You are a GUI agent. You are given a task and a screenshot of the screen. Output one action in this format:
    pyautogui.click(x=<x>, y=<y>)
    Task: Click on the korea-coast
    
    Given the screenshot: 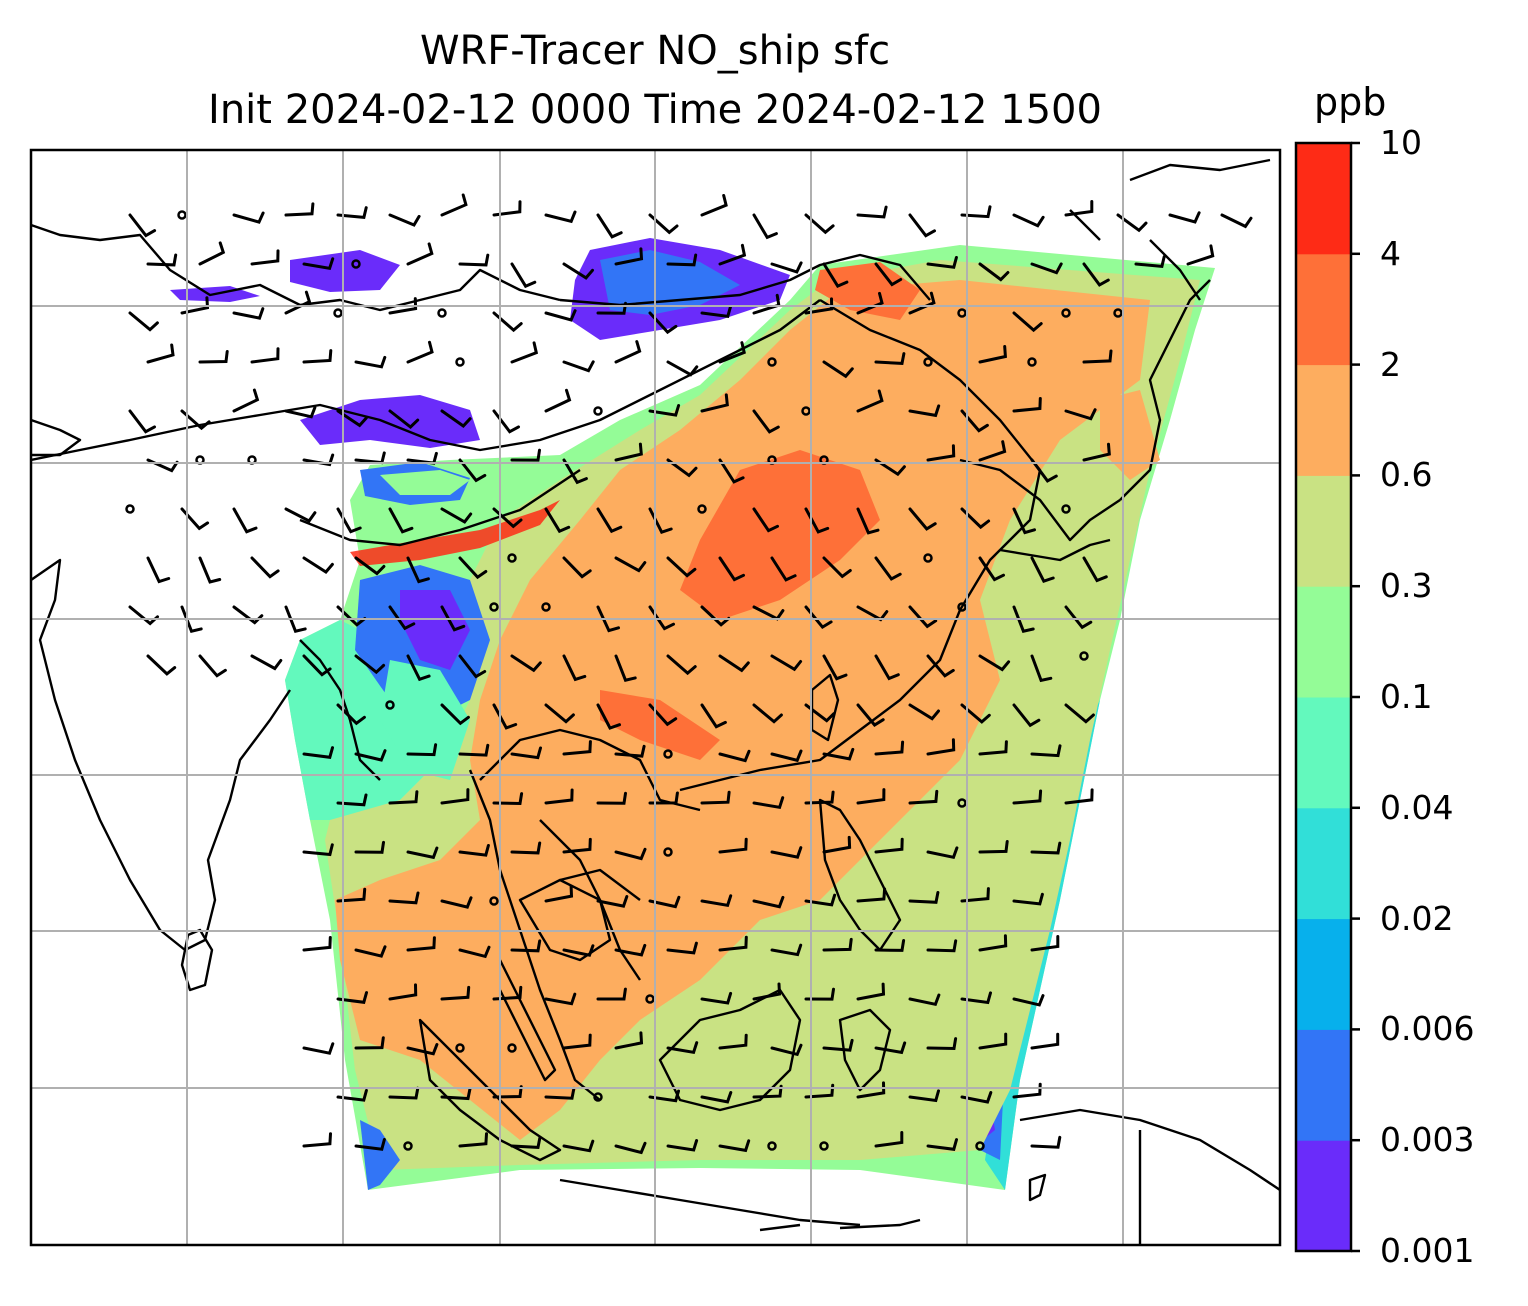 What is the action you would take?
    pyautogui.click(x=1165, y=390)
    